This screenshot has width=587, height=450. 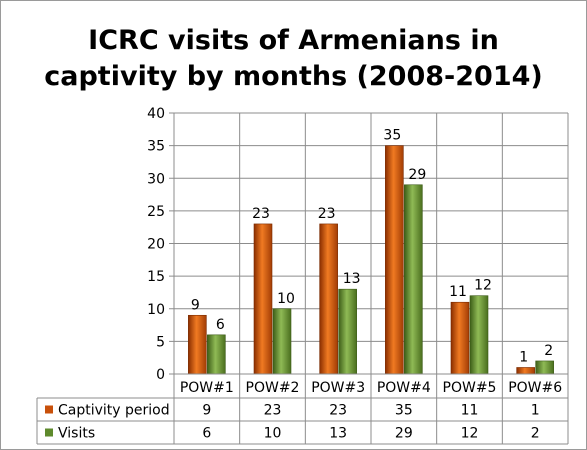 What do you see at coordinates (286, 299) in the screenshot?
I see `data-label: 10` at bounding box center [286, 299].